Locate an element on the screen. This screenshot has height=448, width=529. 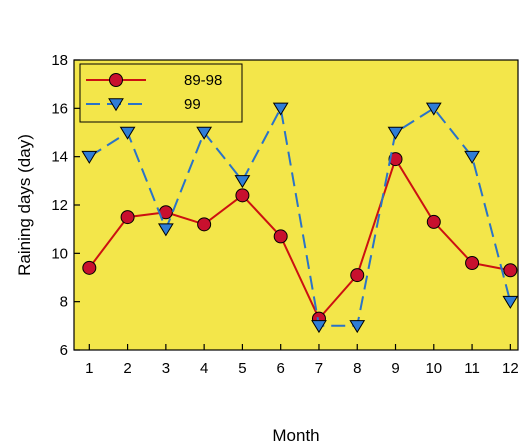
y-tick-label: 6 is located at coordinates (64, 350).